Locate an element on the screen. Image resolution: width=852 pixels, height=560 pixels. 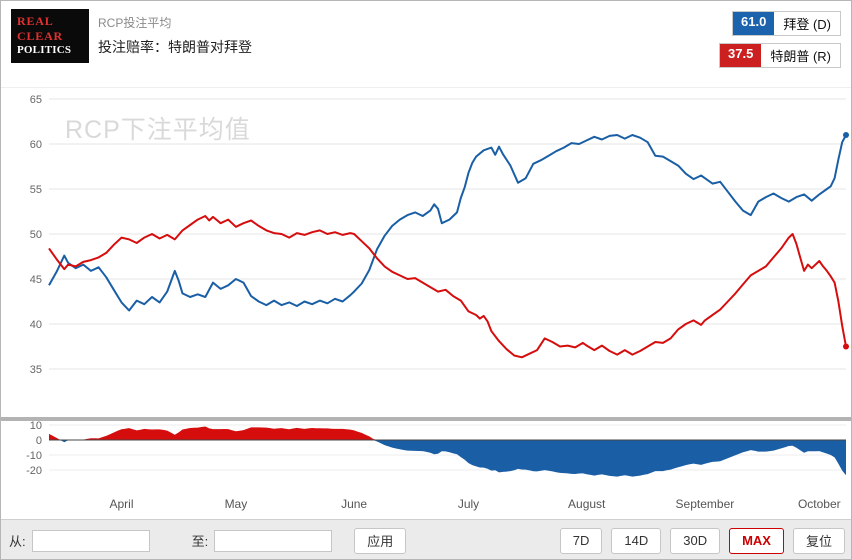
x-axis-label: May is located at coordinates (236, 504).